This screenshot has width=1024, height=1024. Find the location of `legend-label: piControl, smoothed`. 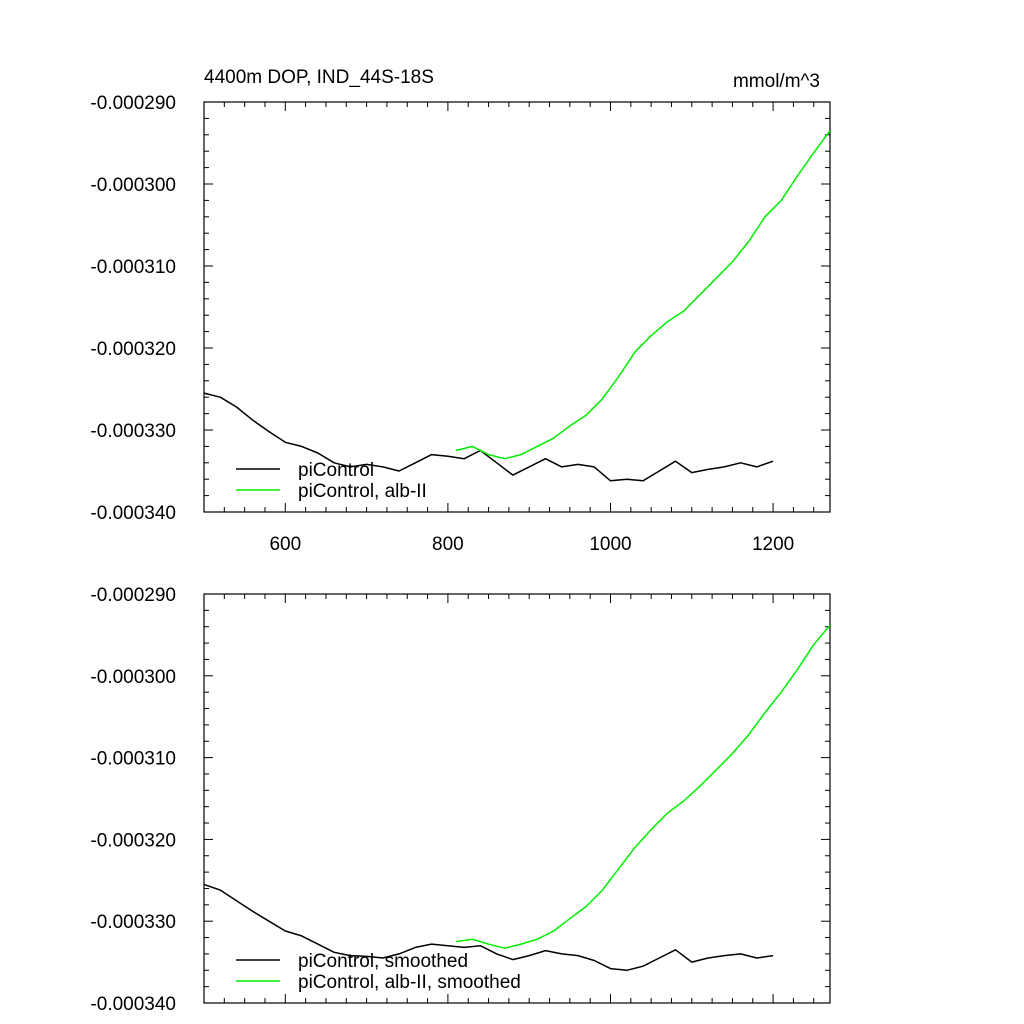

legend-label: piControl, smoothed is located at coordinates (383, 961).